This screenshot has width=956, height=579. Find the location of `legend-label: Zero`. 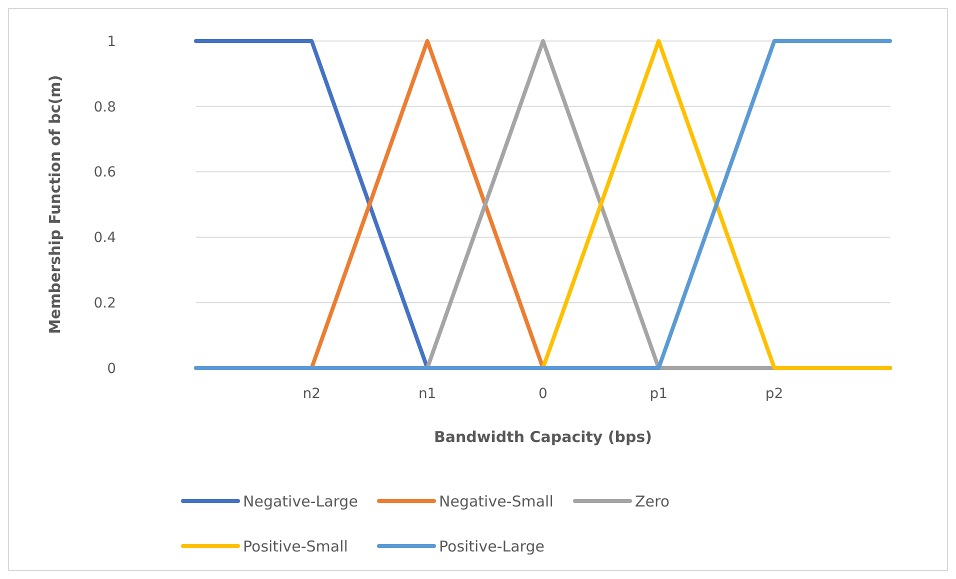

legend-label: Zero is located at coordinates (652, 501).